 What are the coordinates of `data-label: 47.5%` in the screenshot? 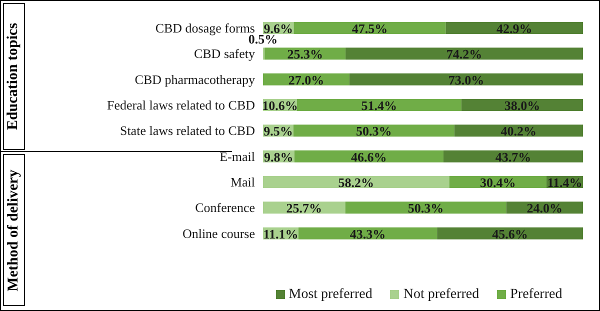 It's located at (370, 28).